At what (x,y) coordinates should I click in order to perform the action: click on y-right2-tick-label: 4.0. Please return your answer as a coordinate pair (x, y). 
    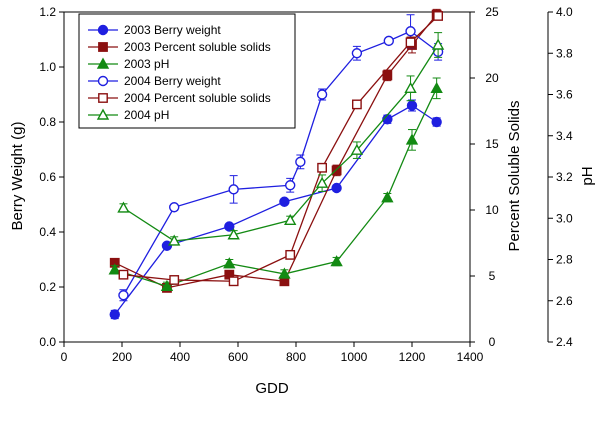
    Looking at the image, I should click on (564, 12).